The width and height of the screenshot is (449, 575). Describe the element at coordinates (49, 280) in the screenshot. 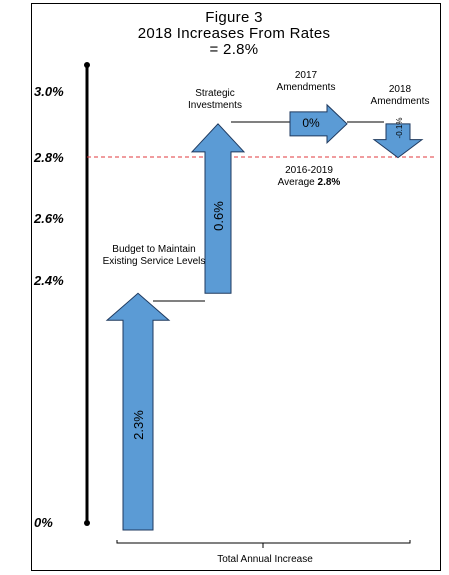

I see `y-tick-2-4: 2.4%` at that location.